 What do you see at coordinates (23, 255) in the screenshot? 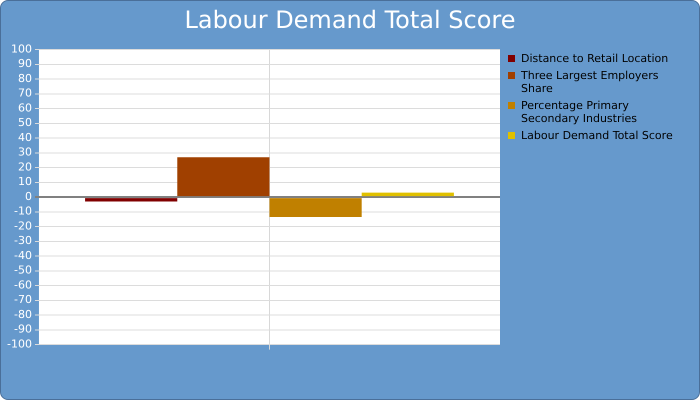
I see `y-tick-label: -40` at bounding box center [23, 255].